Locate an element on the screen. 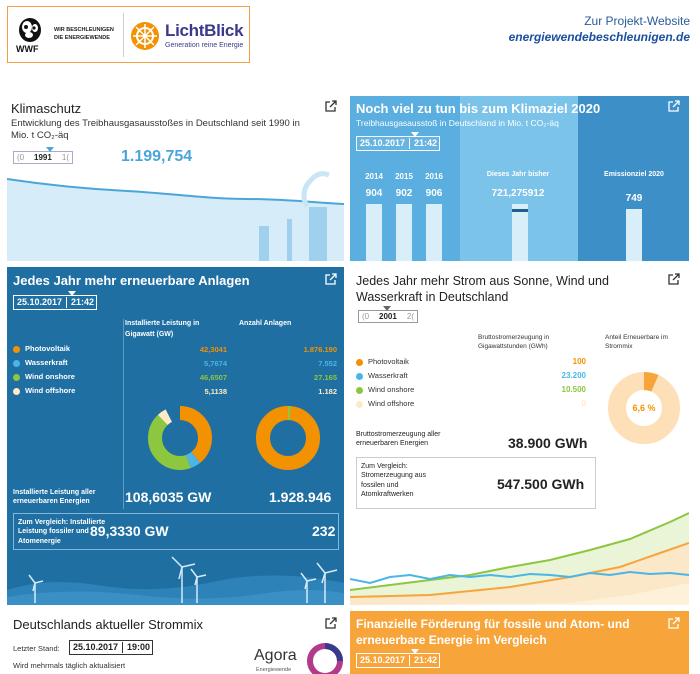 This screenshot has width=700, height=674. target-bar is located at coordinates (634, 235).